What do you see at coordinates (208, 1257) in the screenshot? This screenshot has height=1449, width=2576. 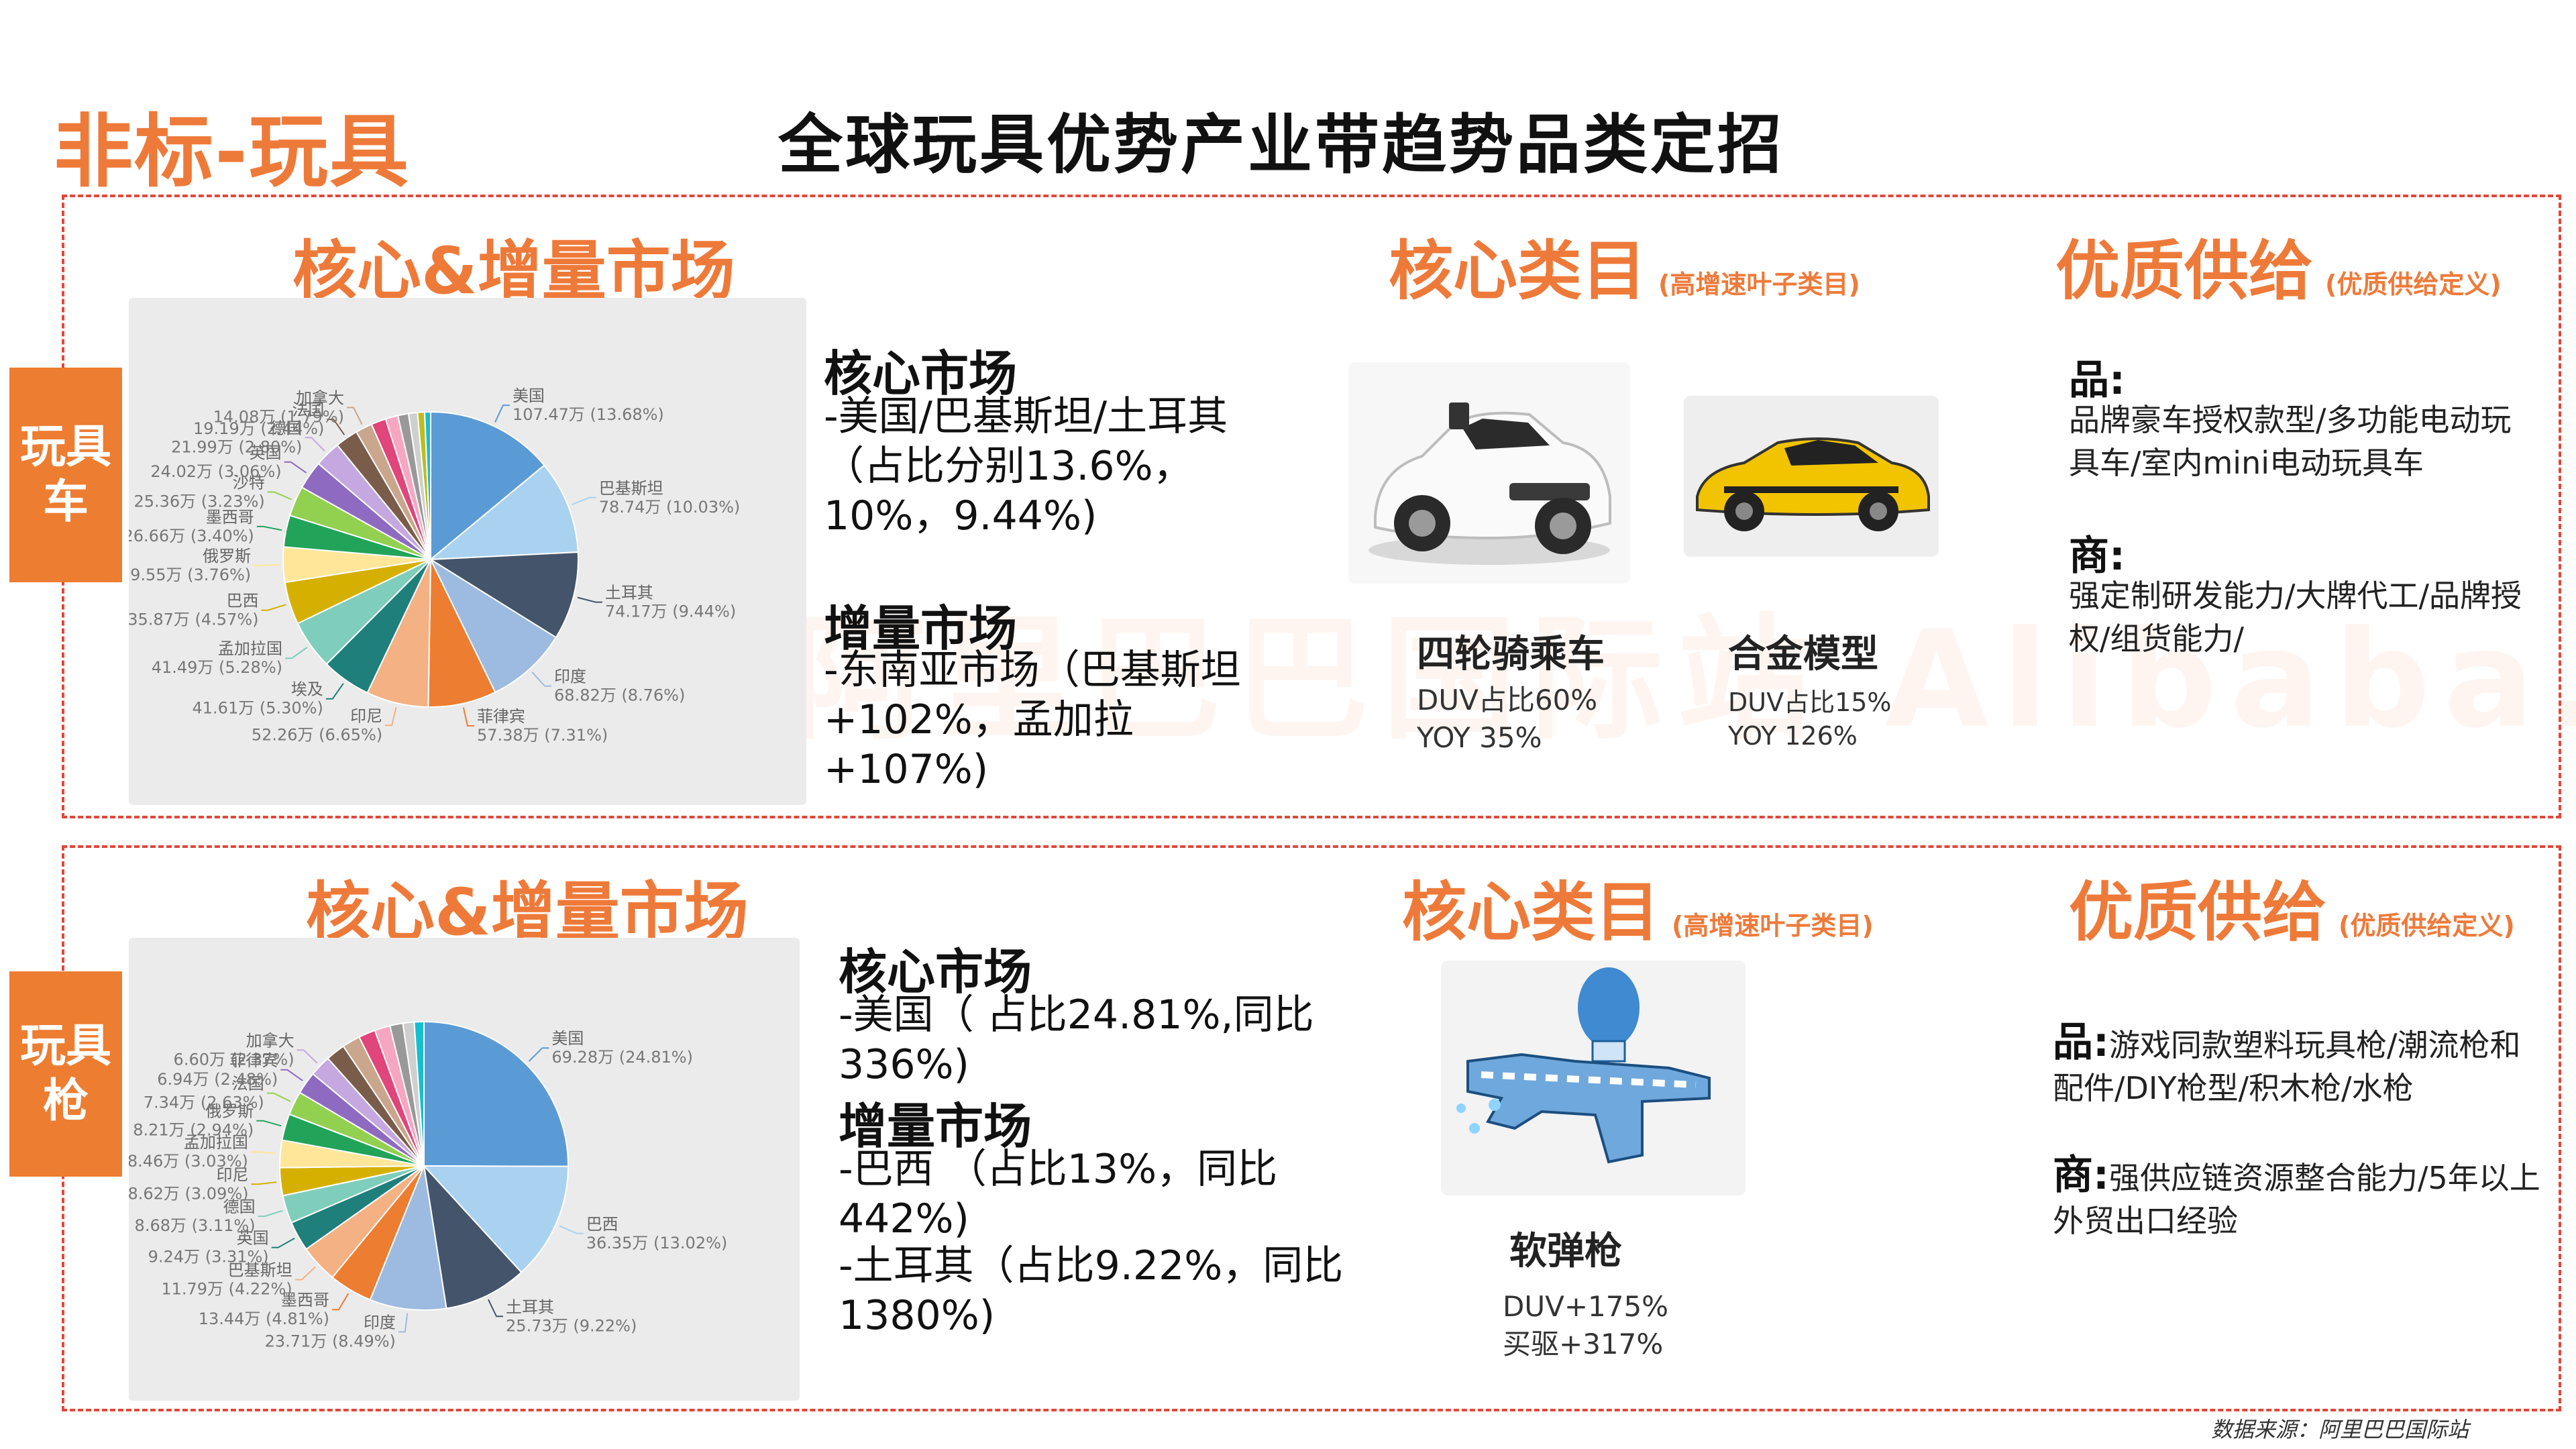 I see `pie-label-value: 9.24万 (3.31%)` at bounding box center [208, 1257].